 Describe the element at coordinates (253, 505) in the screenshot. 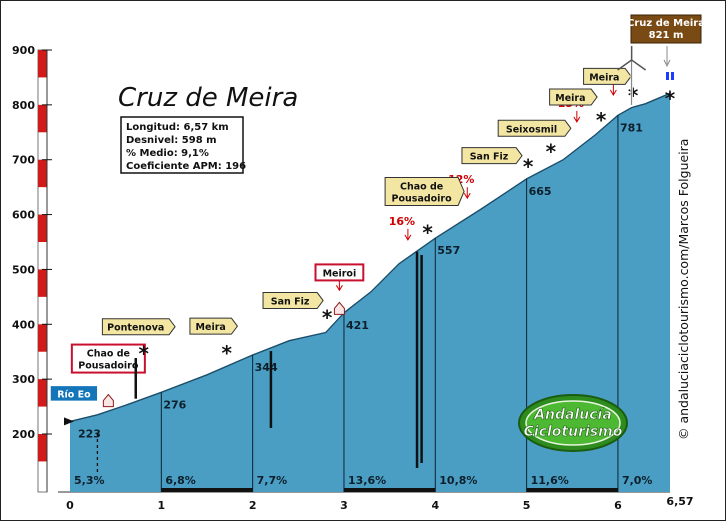

I see `x-tick-label: 2` at that location.